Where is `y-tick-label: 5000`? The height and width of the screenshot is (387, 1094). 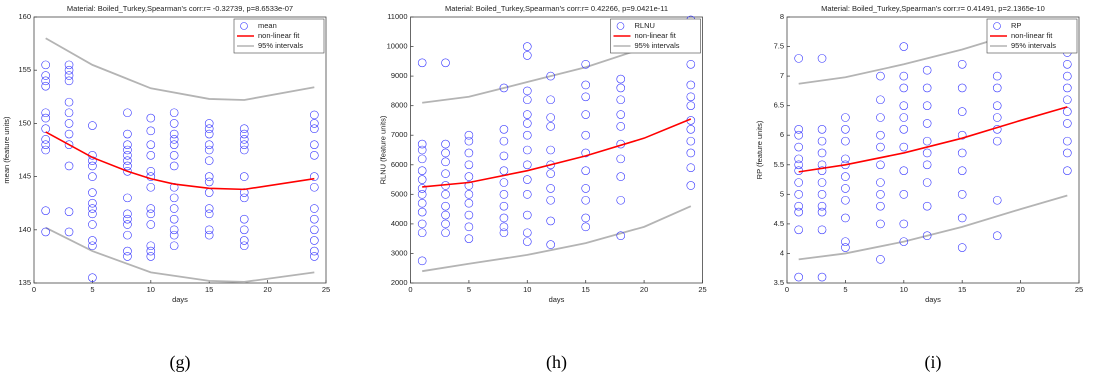
y-tick-label: 5000 is located at coordinates (399, 193).